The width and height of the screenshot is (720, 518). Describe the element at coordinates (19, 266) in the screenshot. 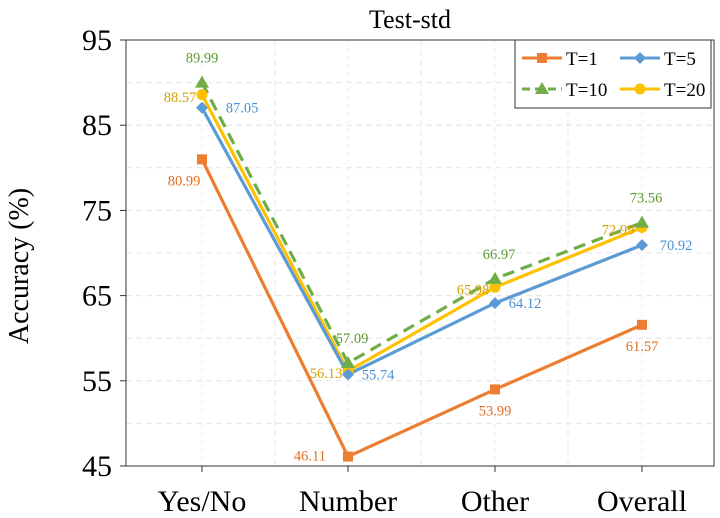

I see `y-axis-label: Accuracy (%)` at that location.